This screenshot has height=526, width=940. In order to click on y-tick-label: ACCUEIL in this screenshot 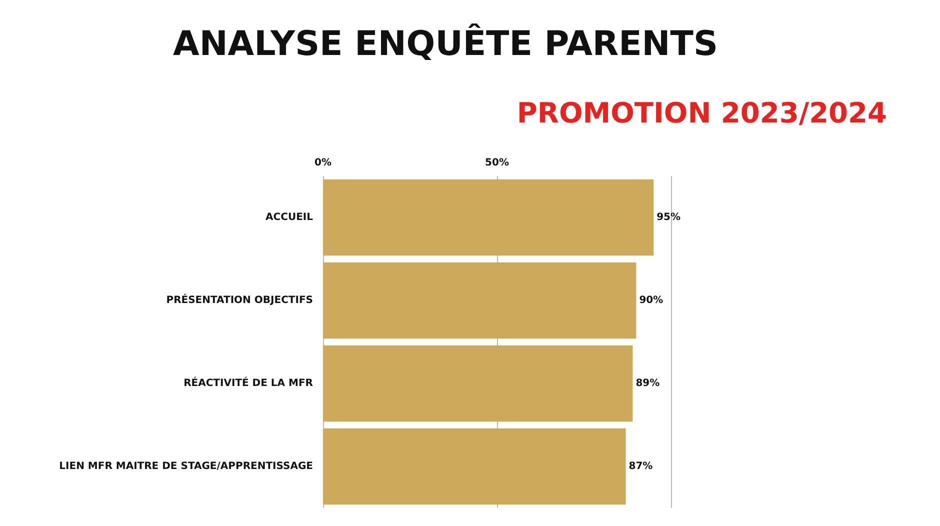, I will do `click(290, 217)`.